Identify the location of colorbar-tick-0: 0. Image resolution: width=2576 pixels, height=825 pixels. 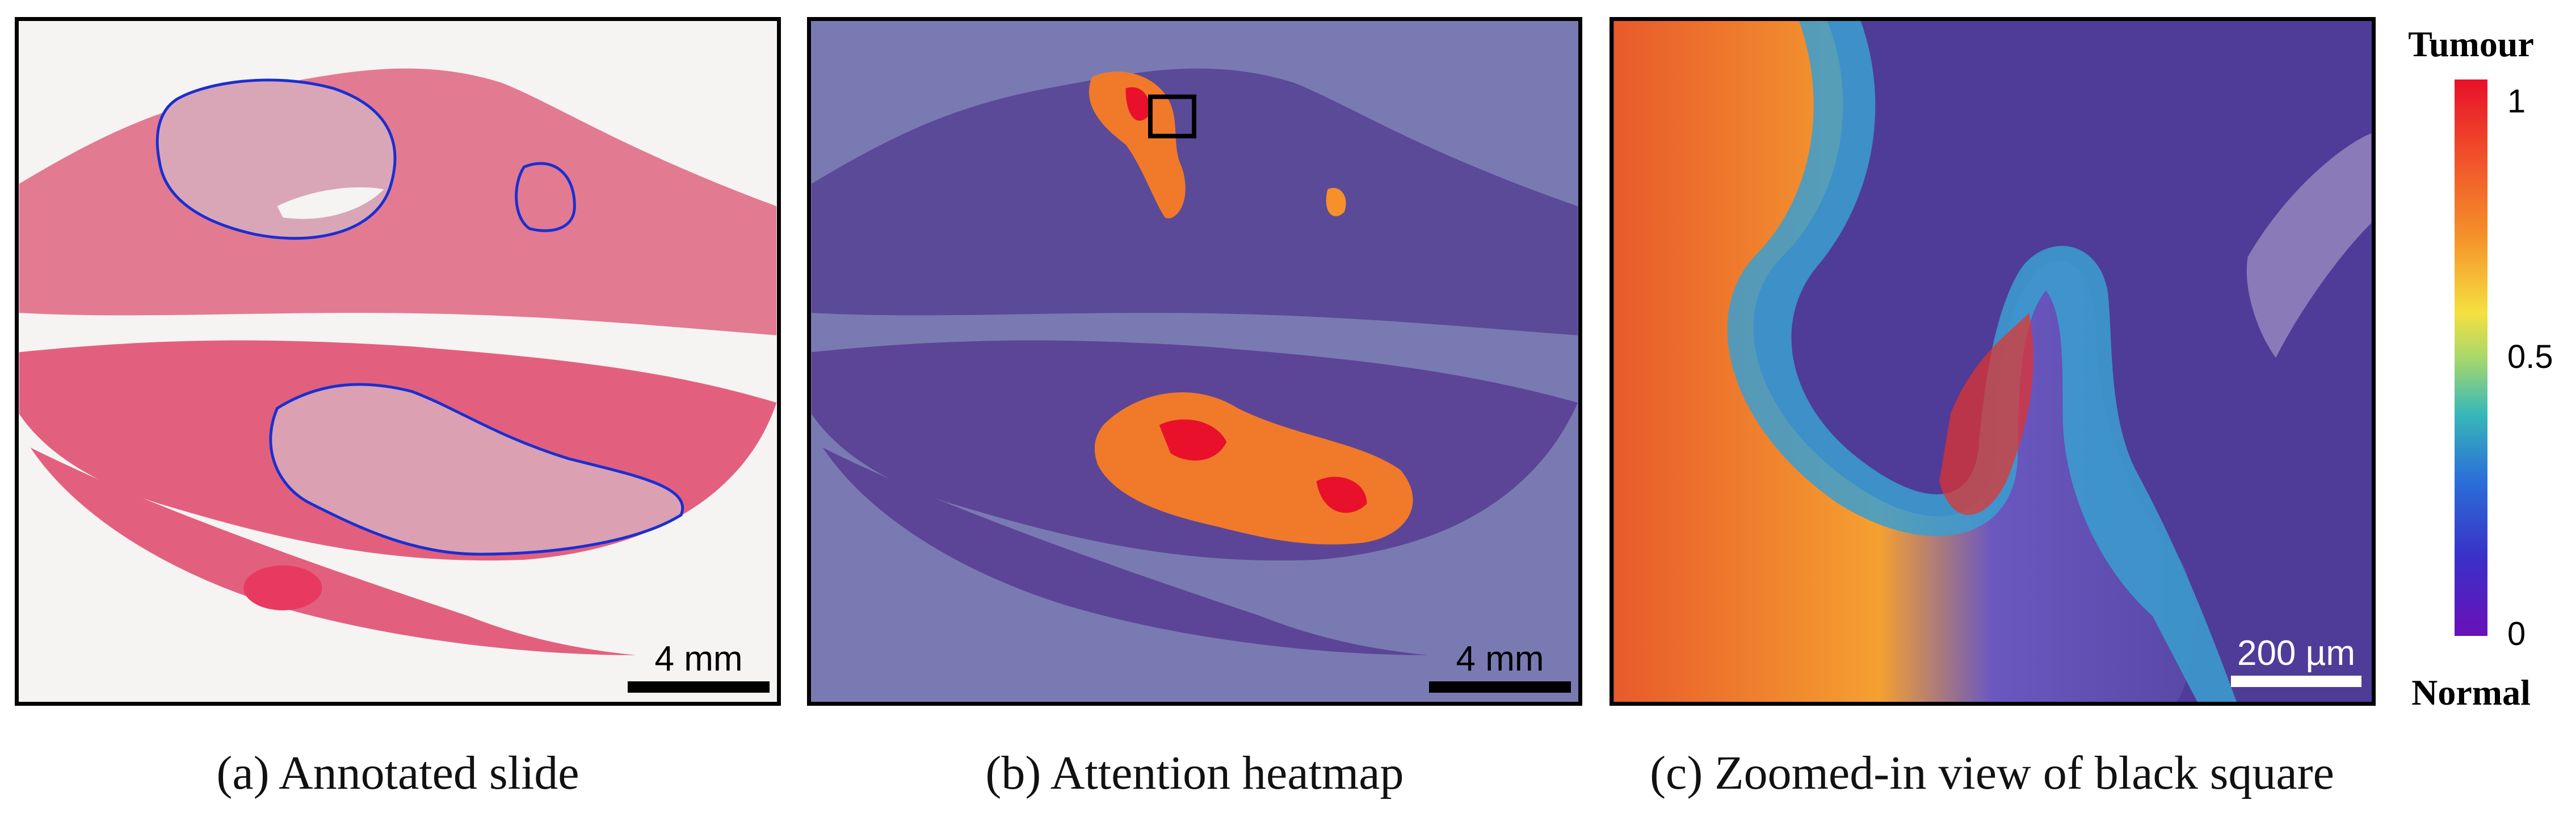
(2516, 633).